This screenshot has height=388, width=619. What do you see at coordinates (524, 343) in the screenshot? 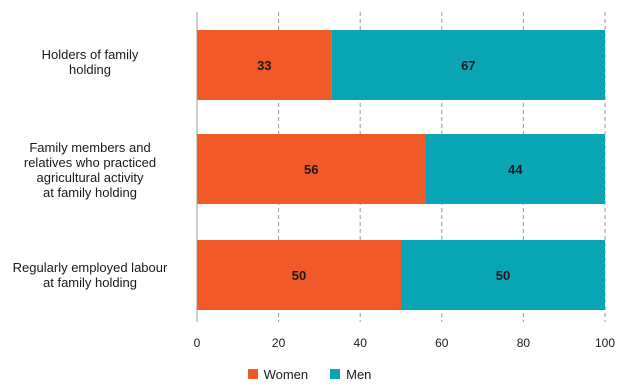
I see `x-tick-label-80: 80` at bounding box center [524, 343].